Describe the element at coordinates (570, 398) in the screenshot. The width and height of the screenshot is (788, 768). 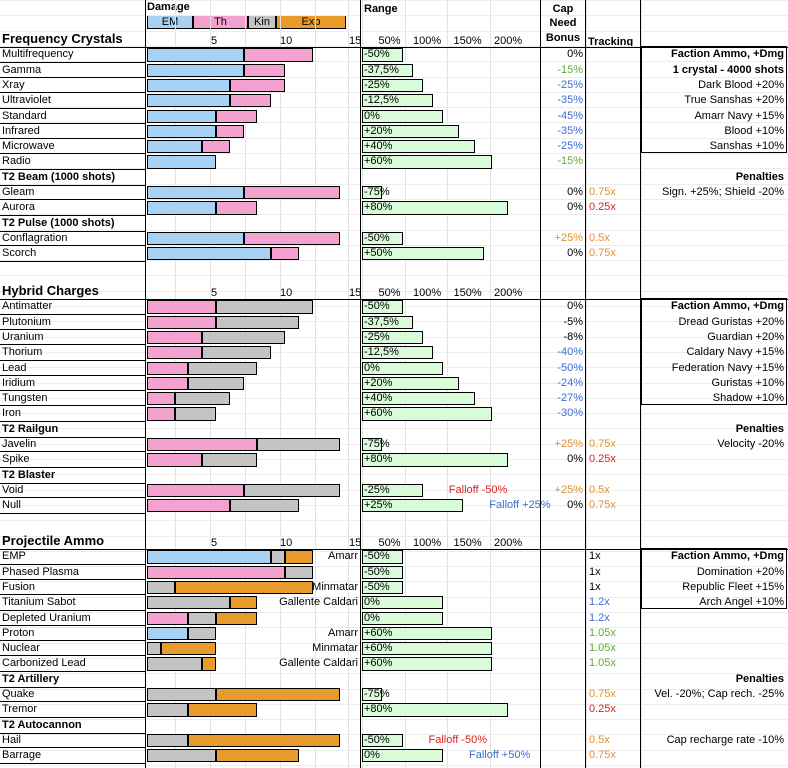
I see `cap-bonus: -27%` at that location.